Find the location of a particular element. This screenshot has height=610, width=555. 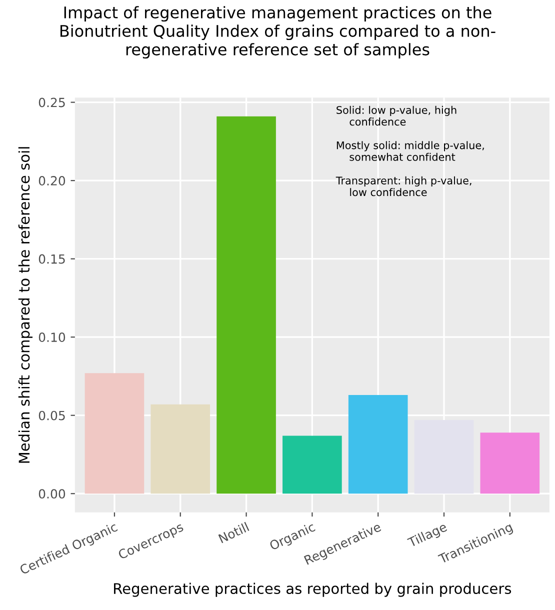

annotation: Mostly solid: middle p-value, somewhat confident is located at coordinates (410, 151).